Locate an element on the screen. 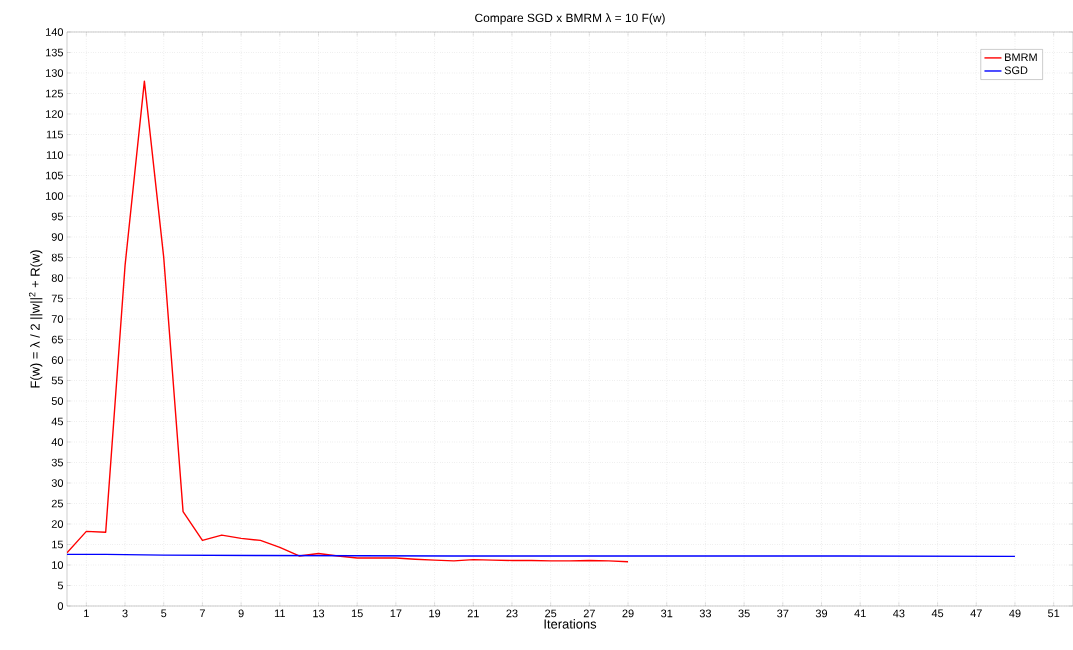 Image resolution: width=1073 pixels, height=650 pixels. legend-label: SGD is located at coordinates (1016, 70).